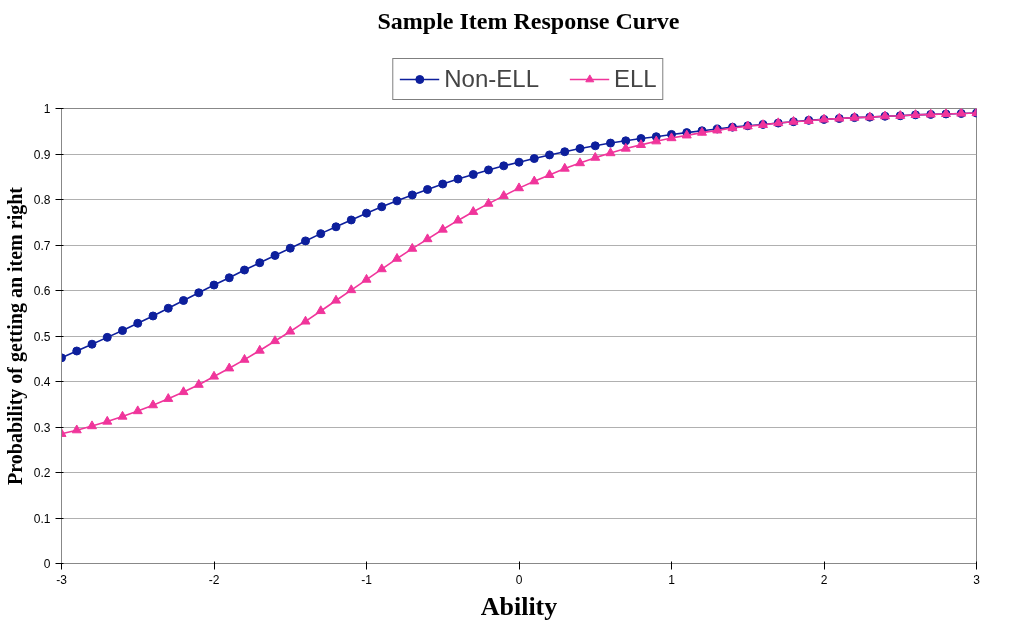  What do you see at coordinates (15, 335) in the screenshot?
I see `y-axis-title: Probability of getting an item right` at bounding box center [15, 335].